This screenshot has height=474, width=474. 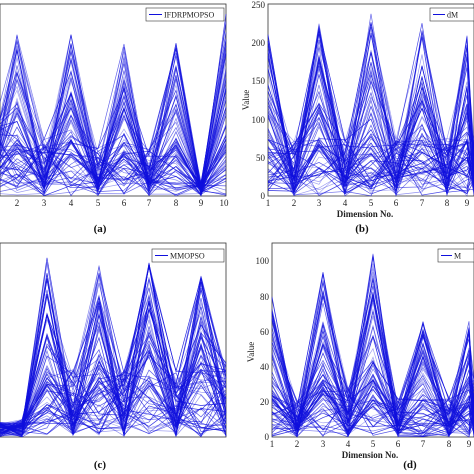 What do you see at coordinates (345, 203) in the screenshot?
I see `panel-b-xtick: 4` at bounding box center [345, 203].